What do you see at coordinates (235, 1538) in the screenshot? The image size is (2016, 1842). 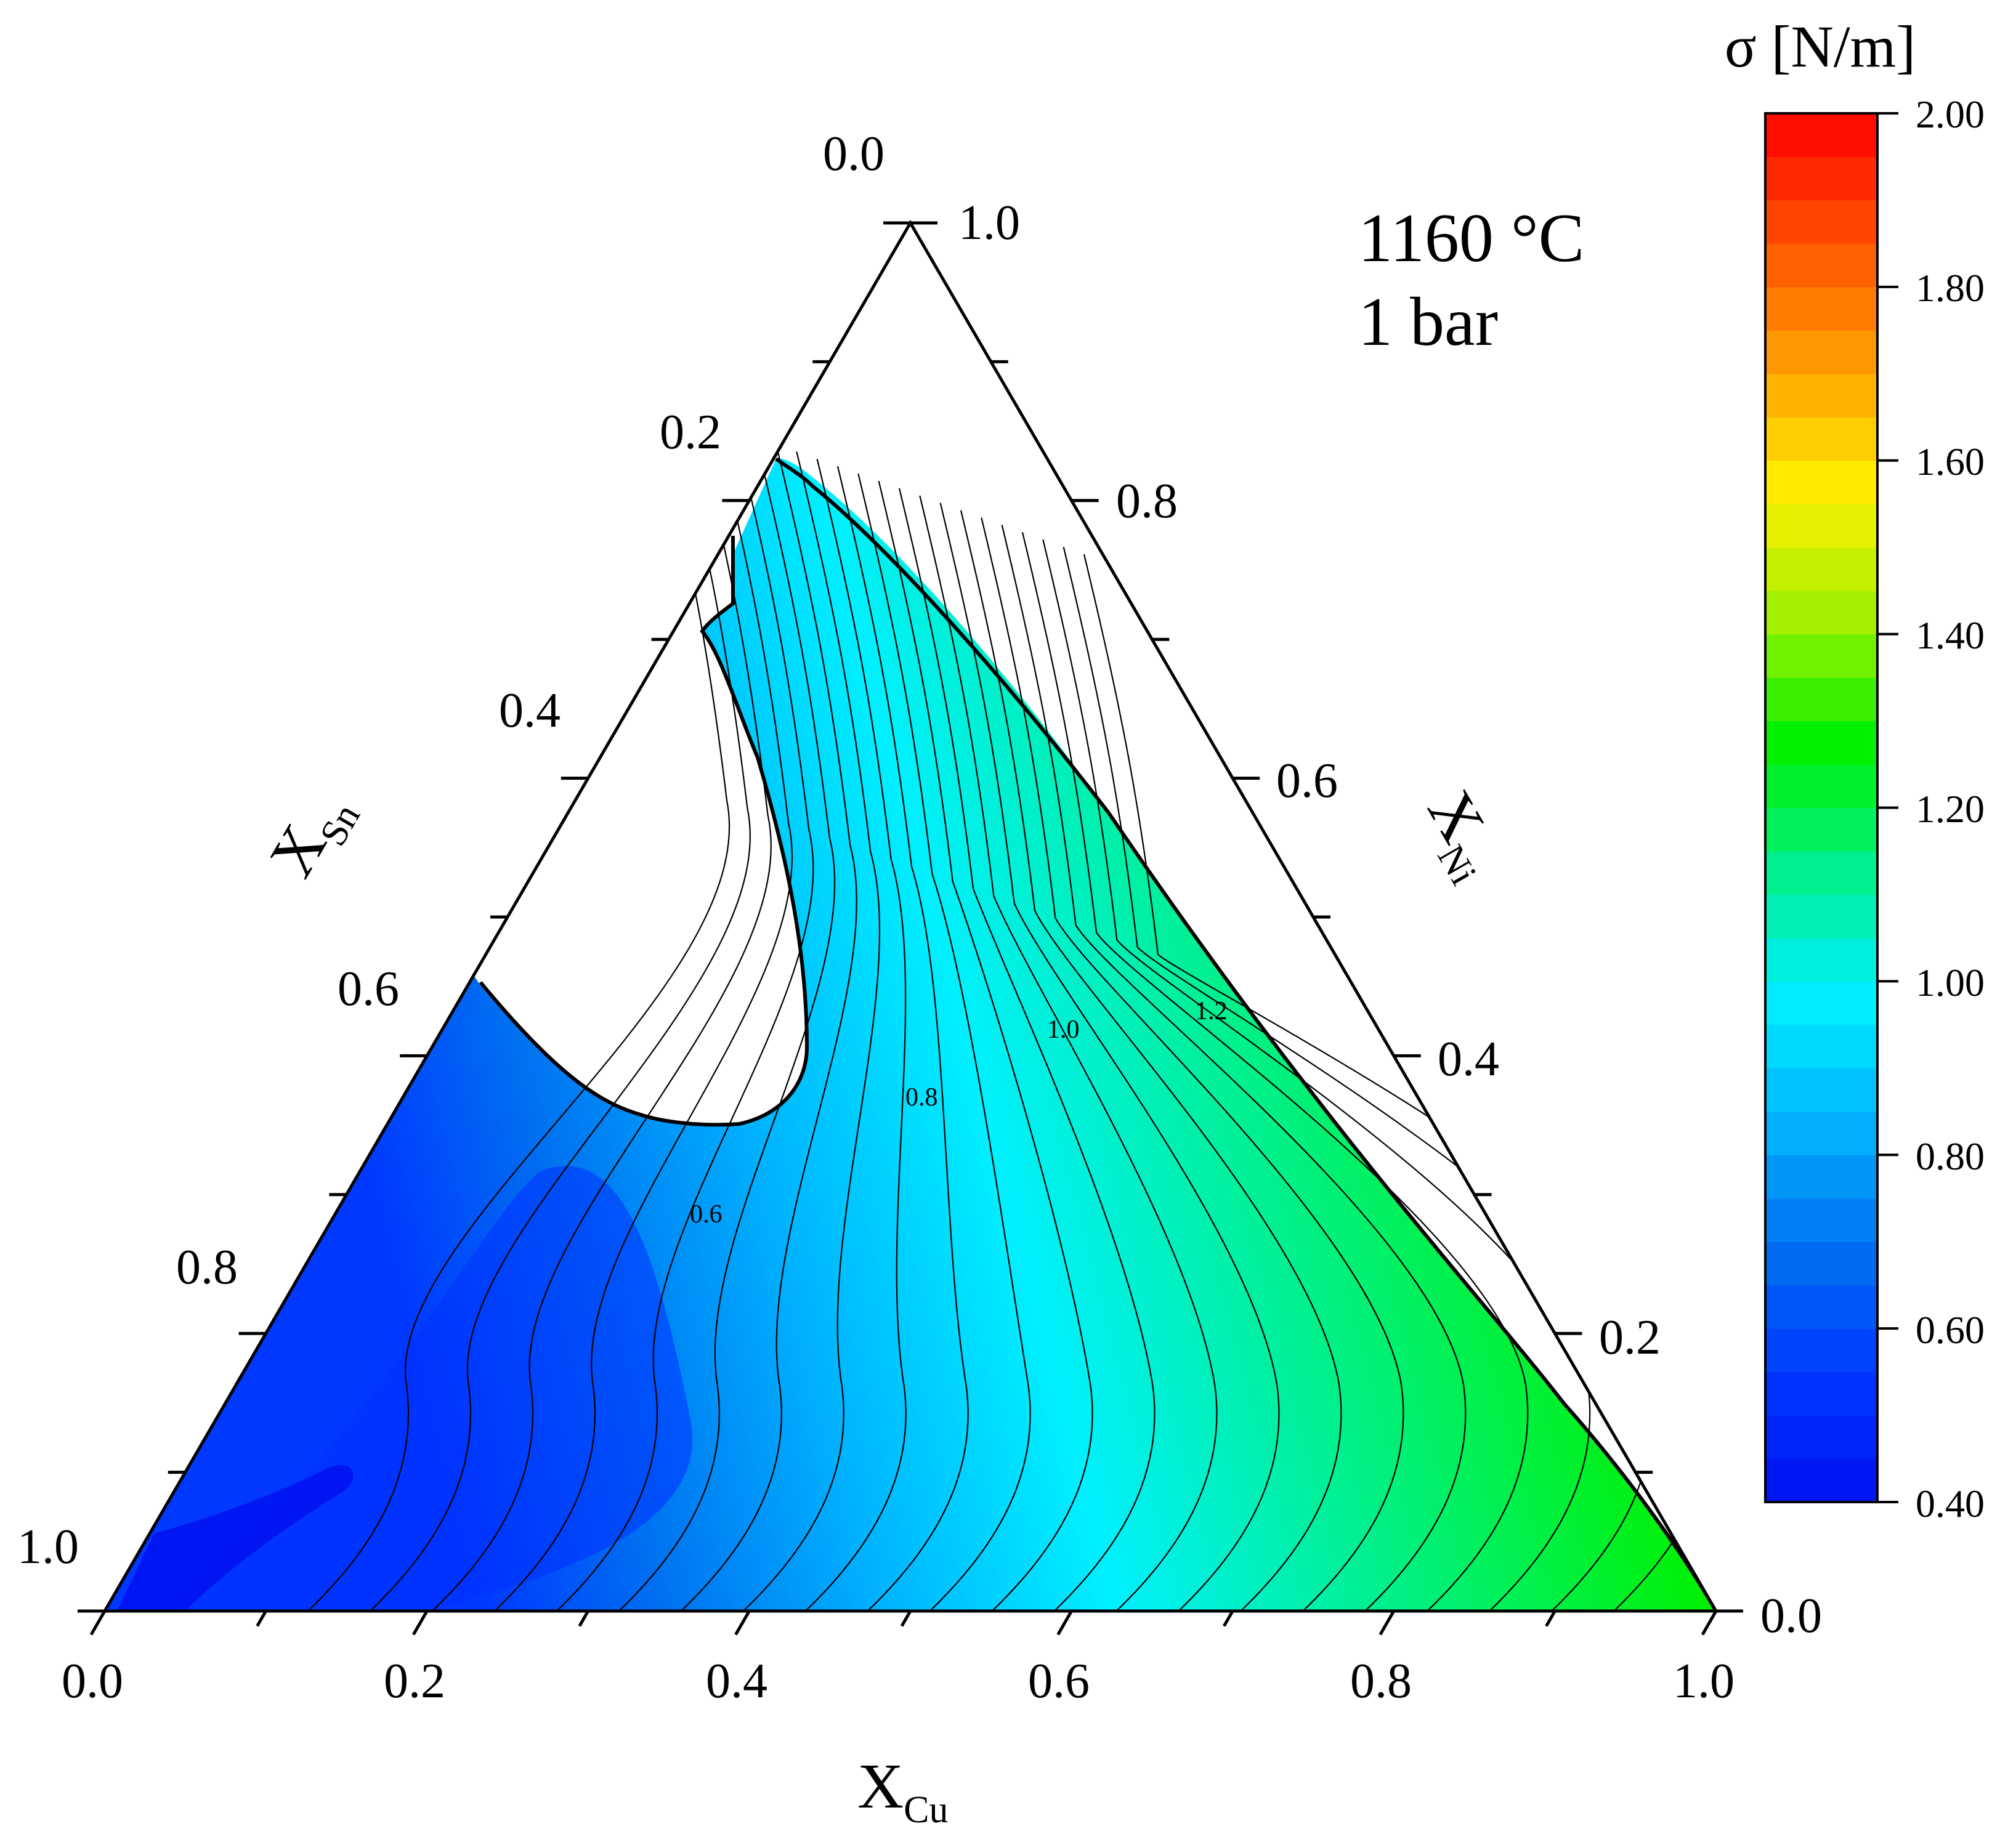 I see `contour-min-core` at bounding box center [235, 1538].